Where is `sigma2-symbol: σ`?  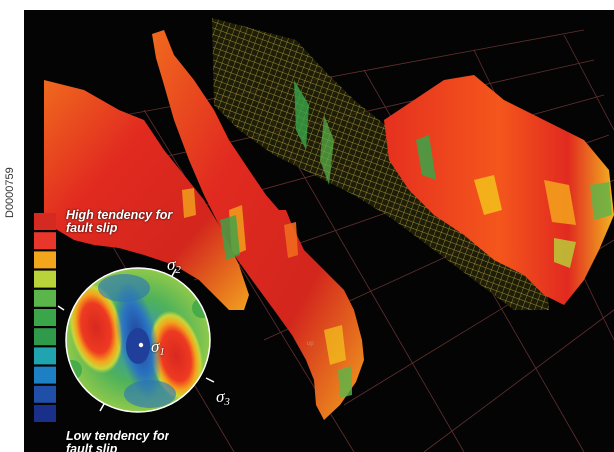
sigma2-symbol: σ is located at coordinates (171, 264).